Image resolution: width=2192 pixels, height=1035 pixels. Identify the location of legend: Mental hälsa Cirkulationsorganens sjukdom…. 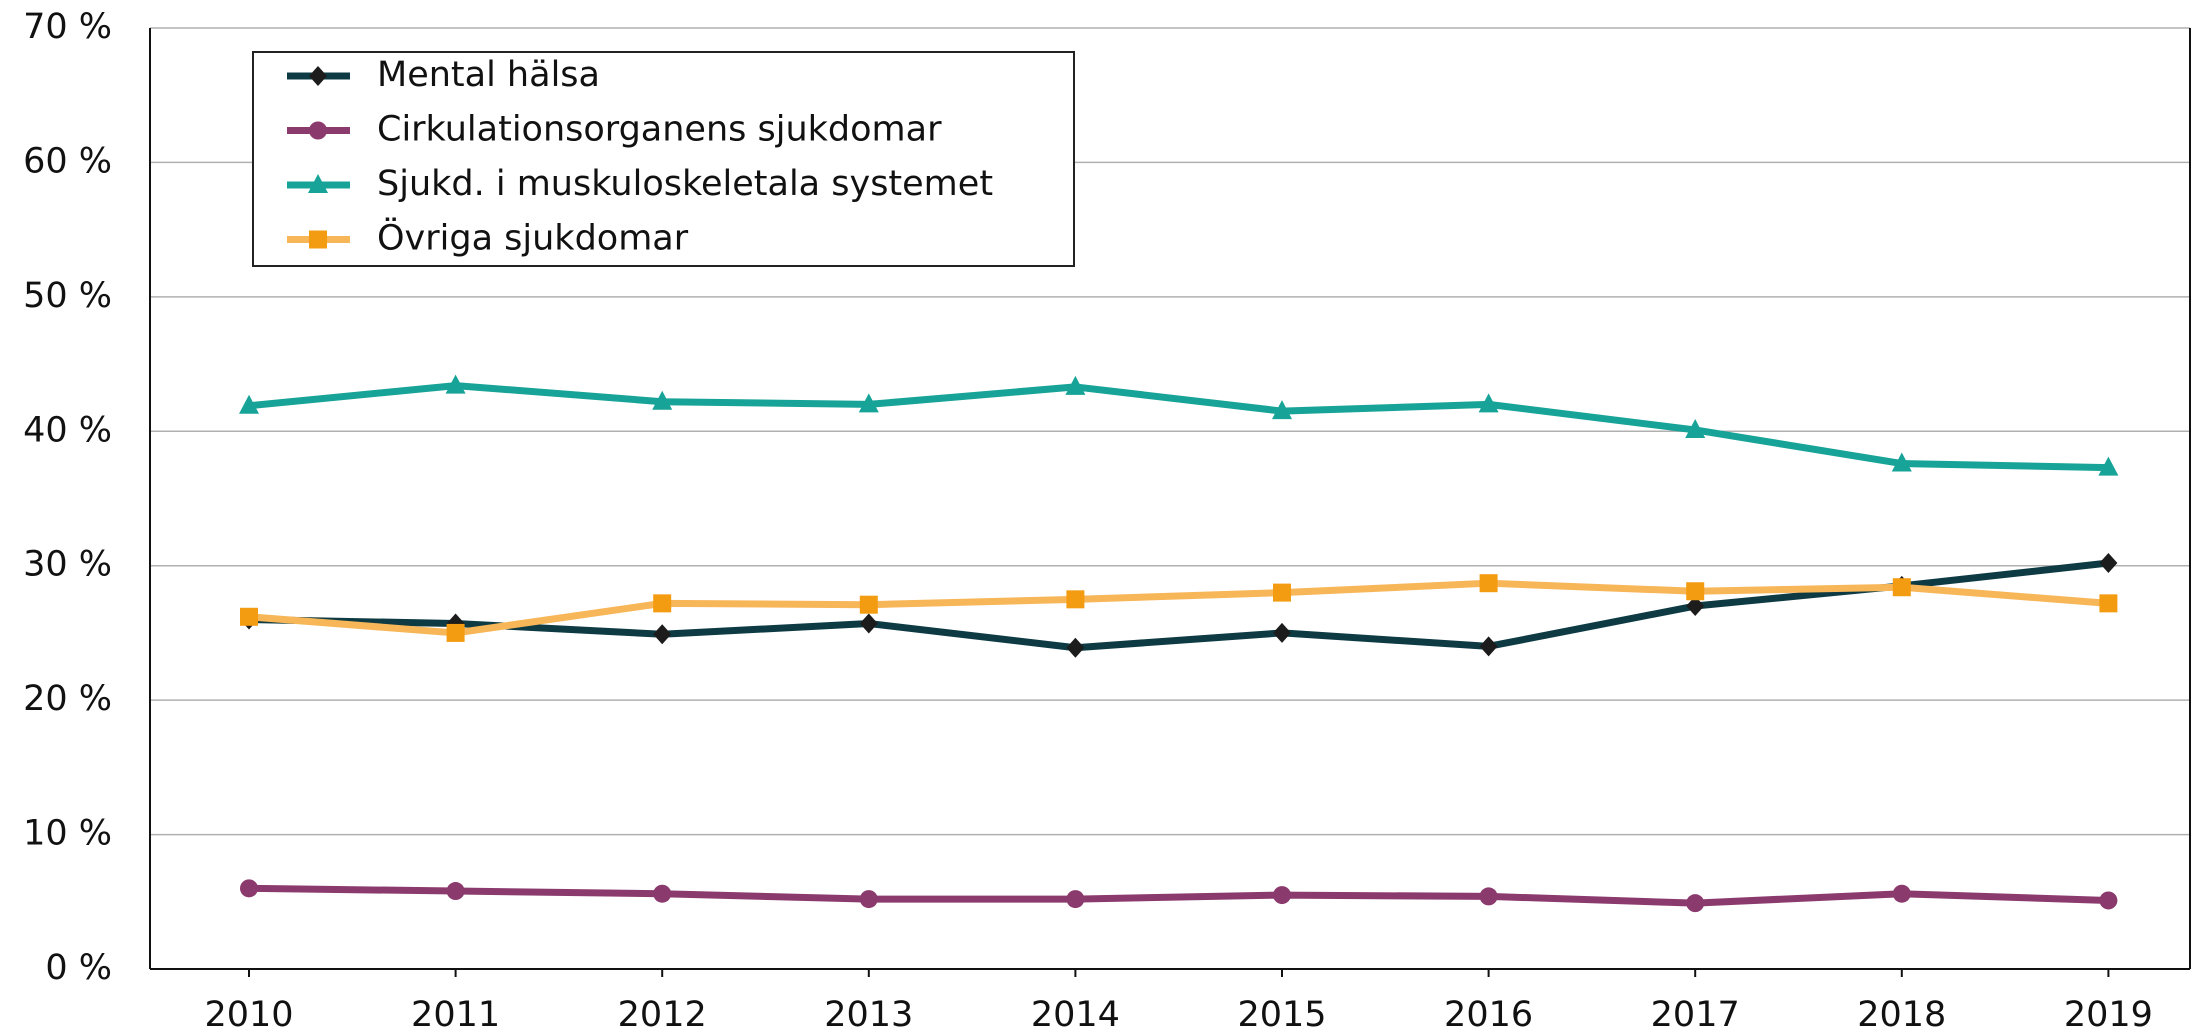
(663, 159).